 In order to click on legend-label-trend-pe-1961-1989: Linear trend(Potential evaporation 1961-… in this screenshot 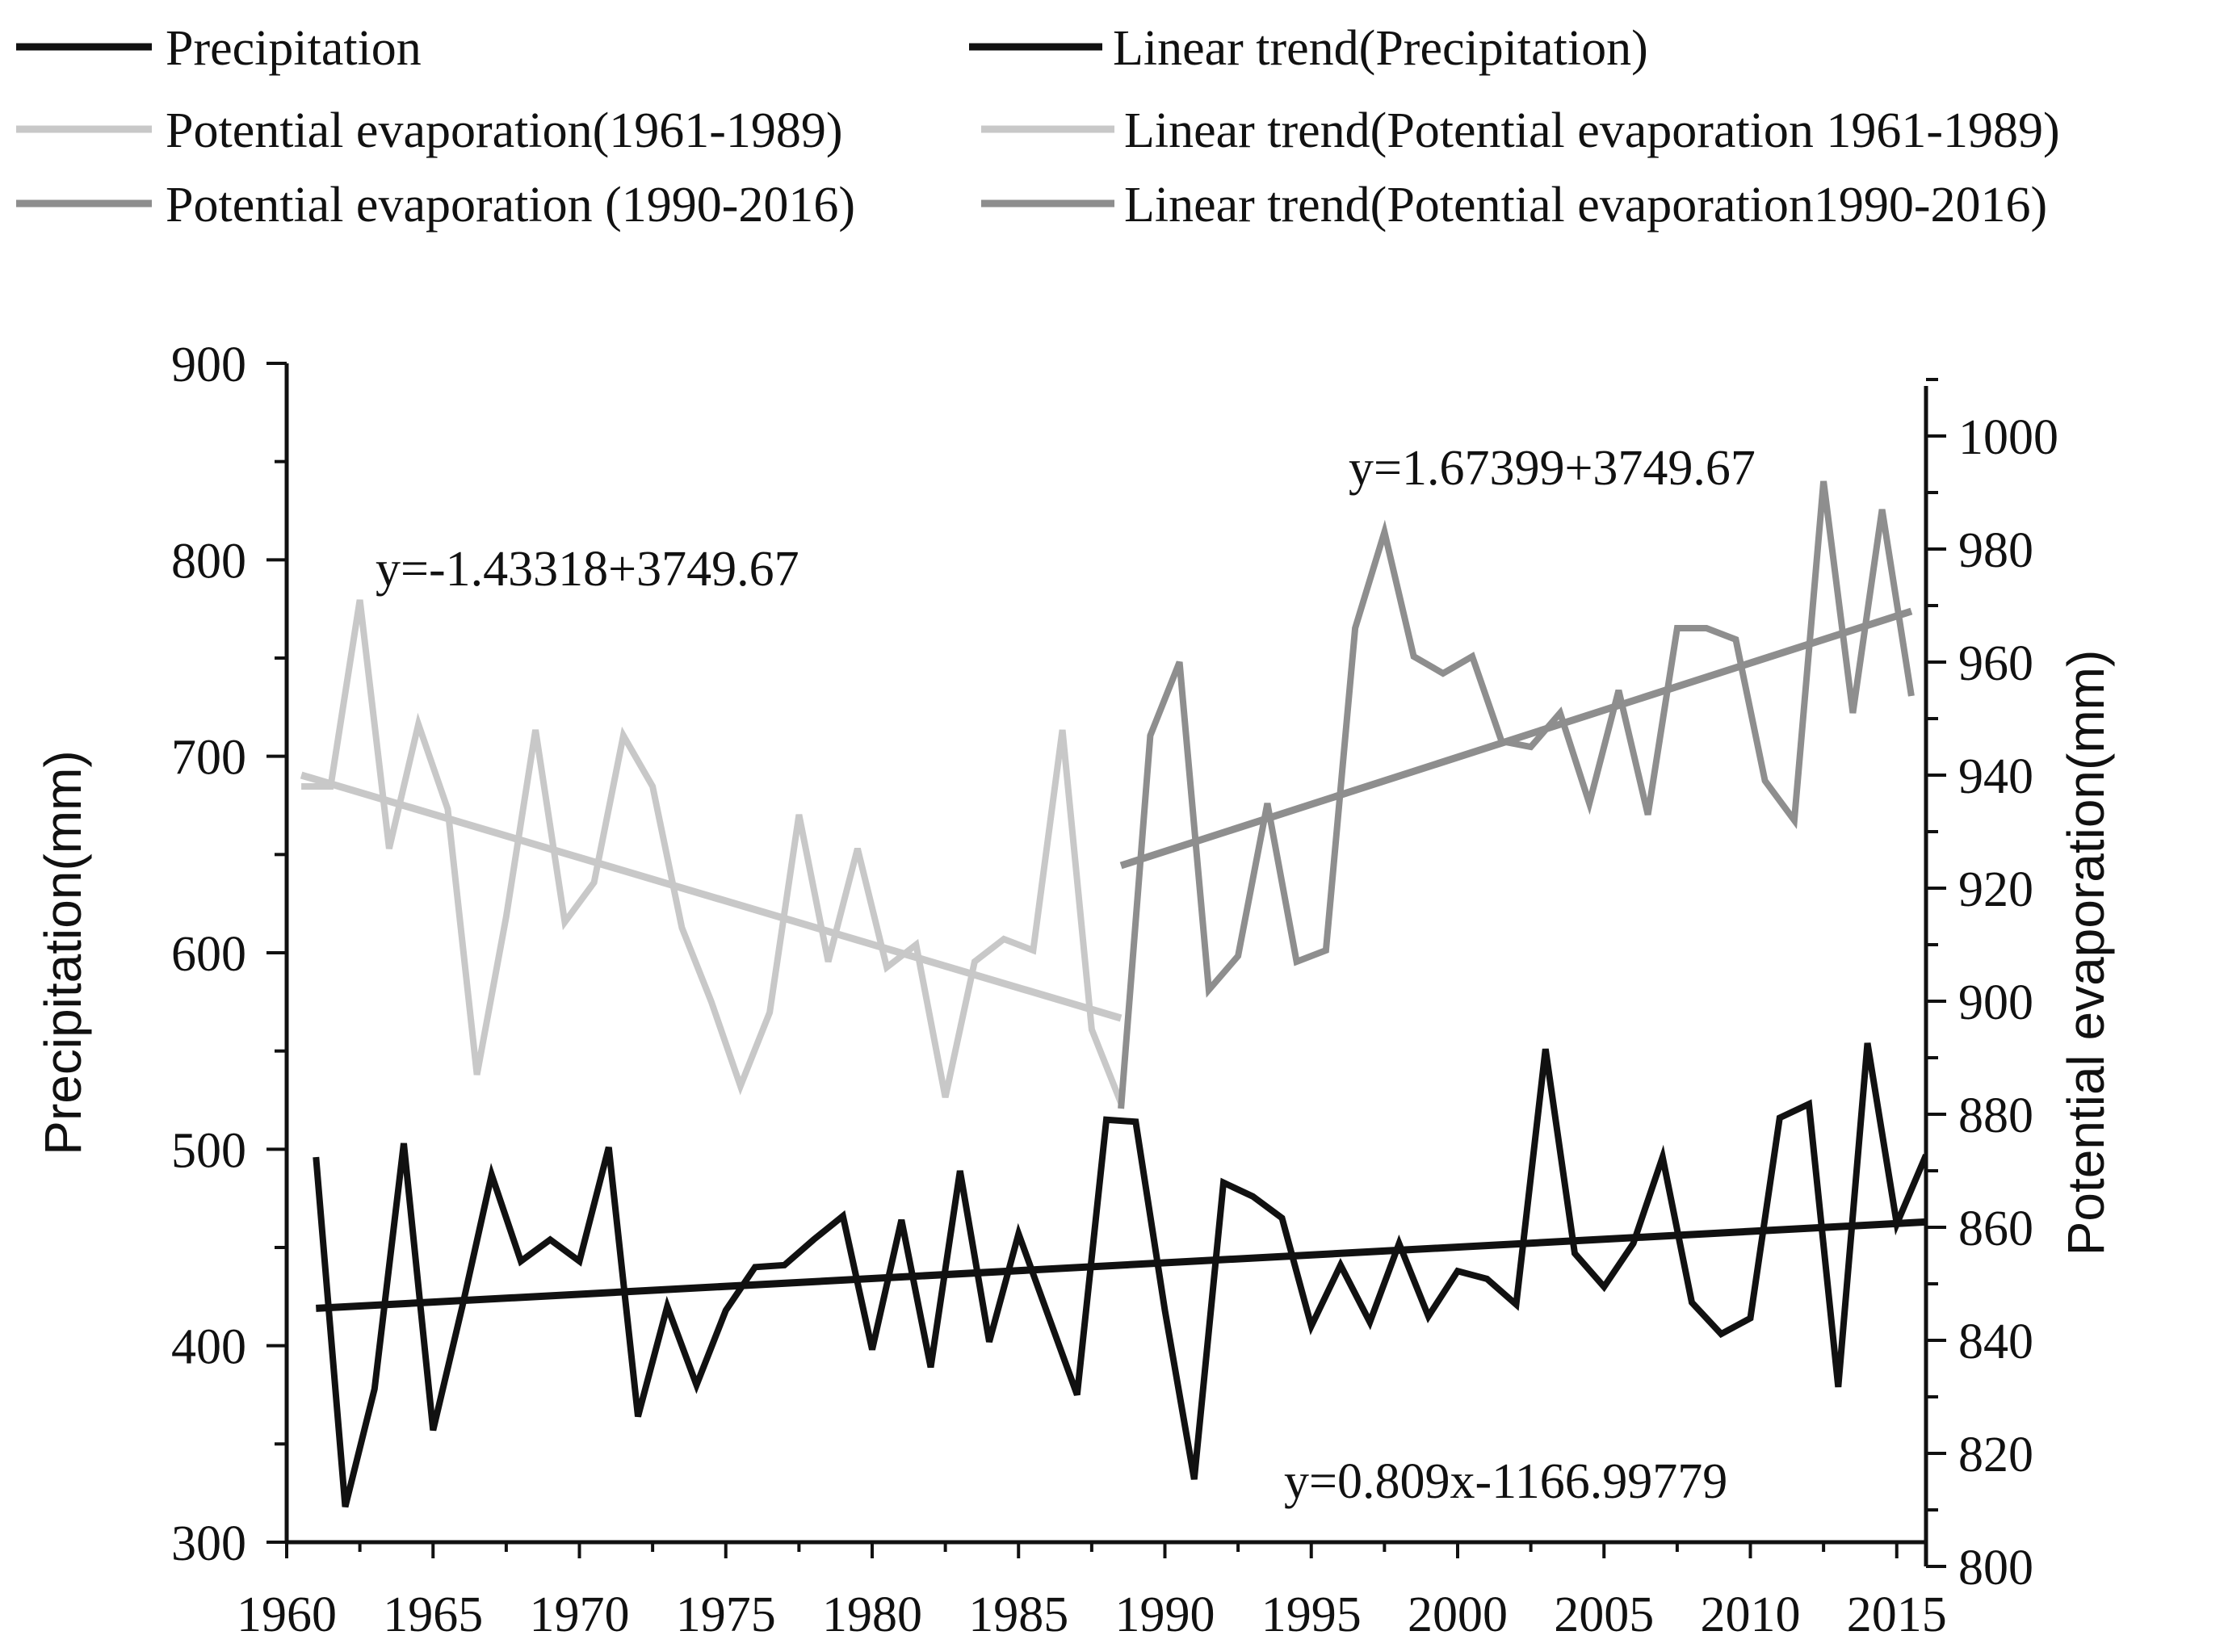, I will do `click(1592, 130)`.